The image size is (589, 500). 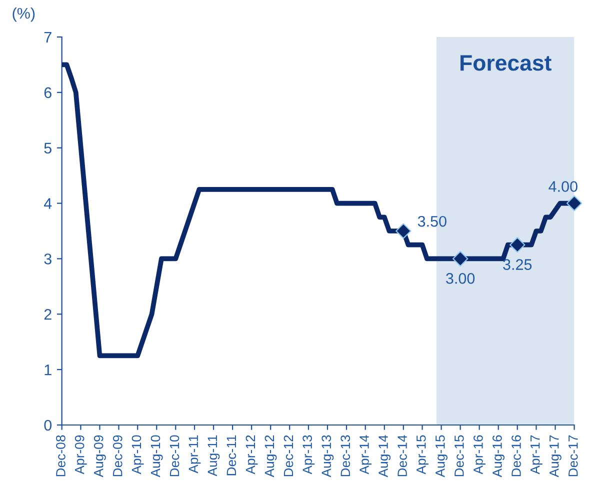 I want to click on x-tick-label: Aug-12, so click(x=270, y=456).